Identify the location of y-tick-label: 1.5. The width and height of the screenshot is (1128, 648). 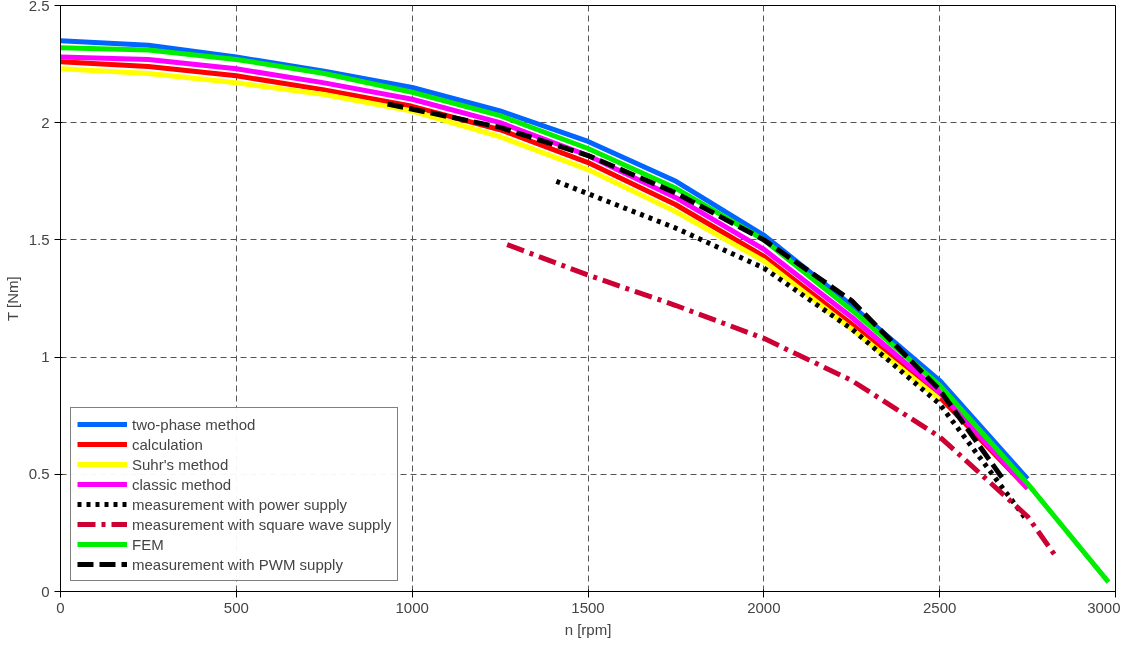
(39, 239).